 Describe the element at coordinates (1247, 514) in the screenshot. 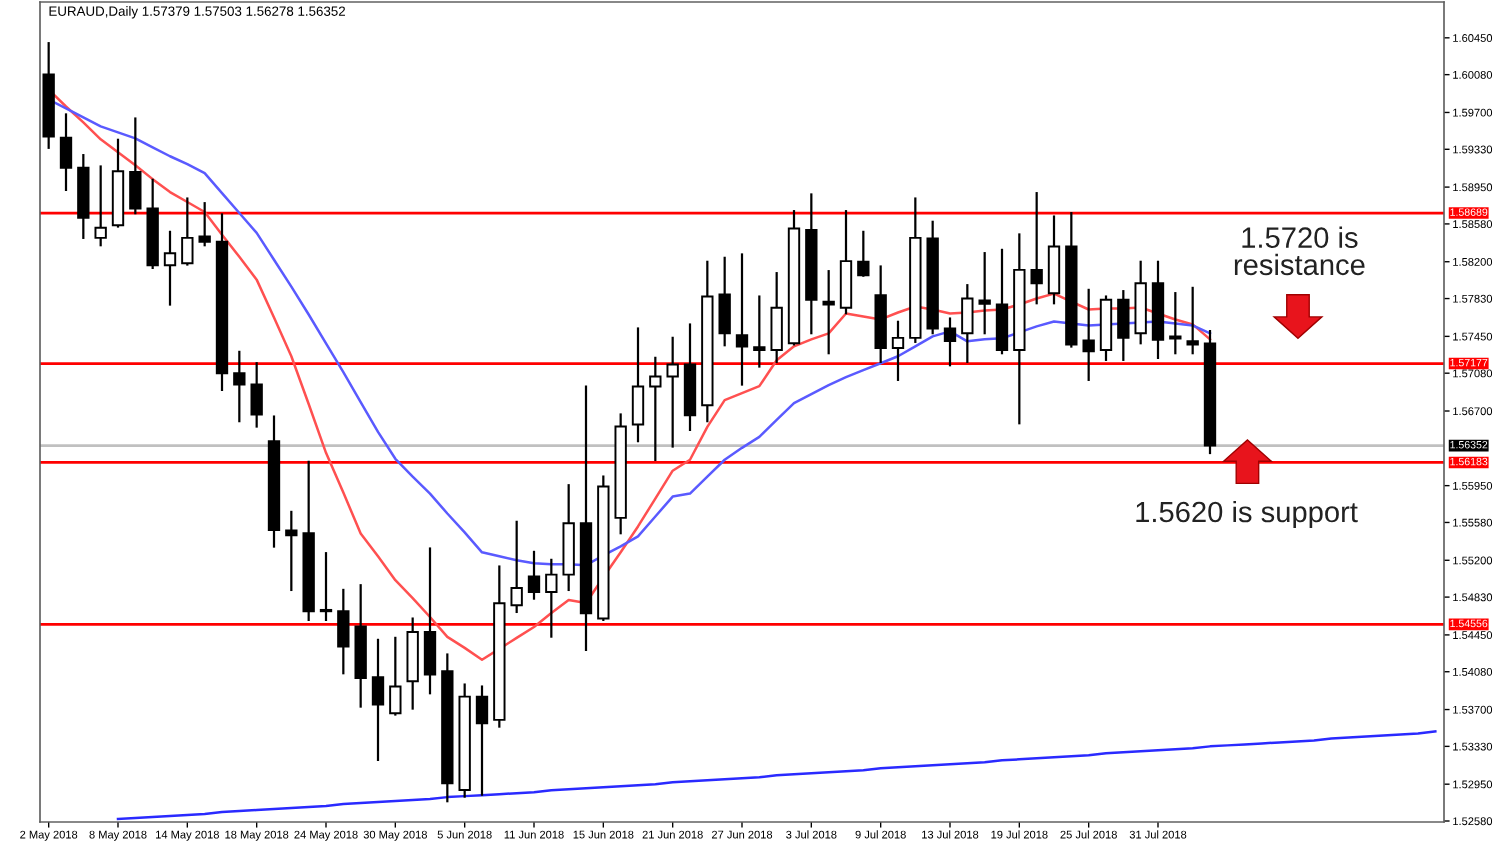

I see `annotation: 1.5620 is support` at that location.